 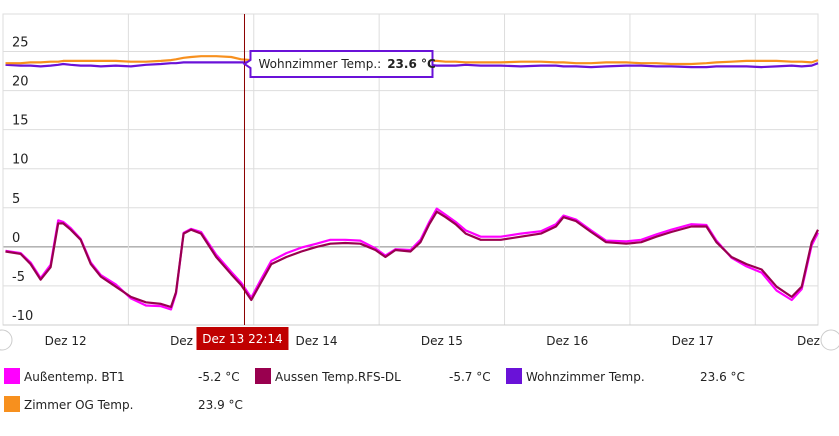 What do you see at coordinates (220, 405) in the screenshot?
I see `legend-value: 23.9 °C` at bounding box center [220, 405].